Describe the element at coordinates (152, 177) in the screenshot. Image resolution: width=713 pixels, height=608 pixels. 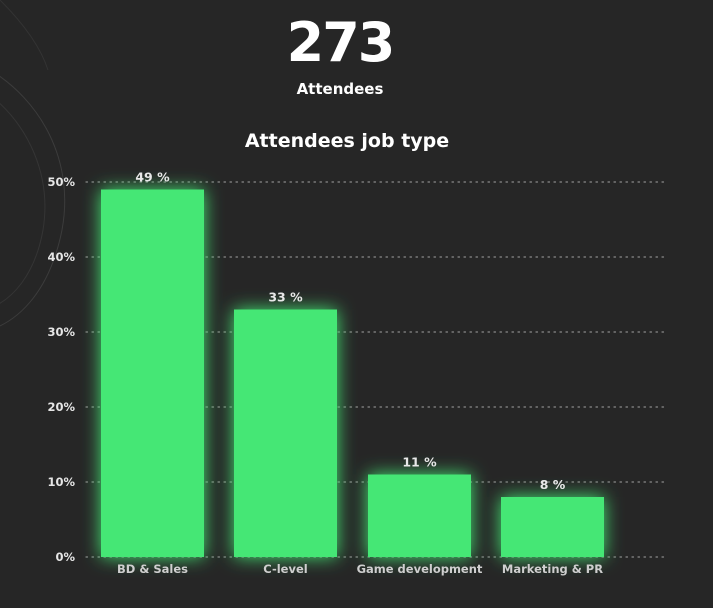
I see `bar-value-label: 49 %` at that location.